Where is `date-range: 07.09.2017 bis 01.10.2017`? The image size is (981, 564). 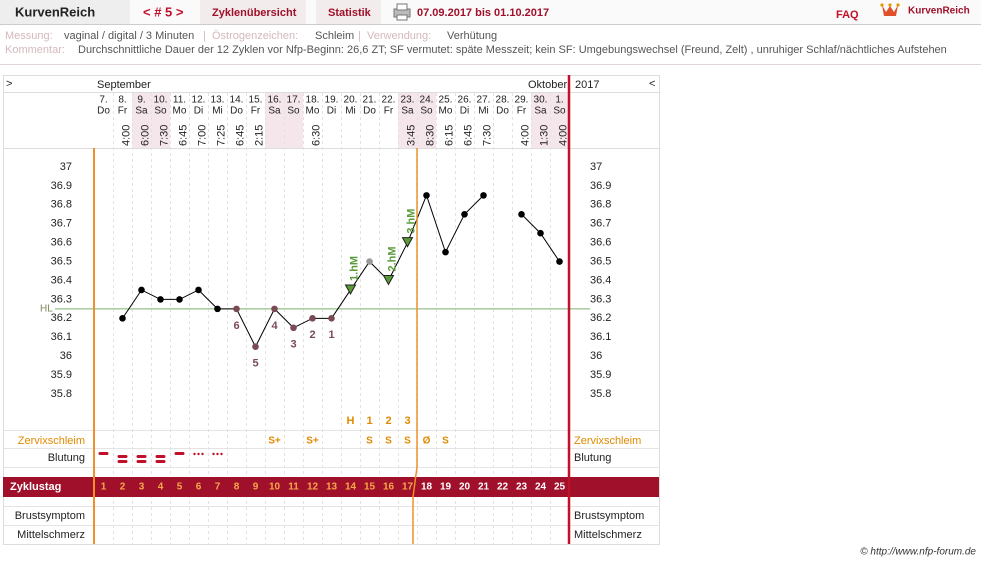 date-range: 07.09.2017 bis 01.10.2017 is located at coordinates (483, 13).